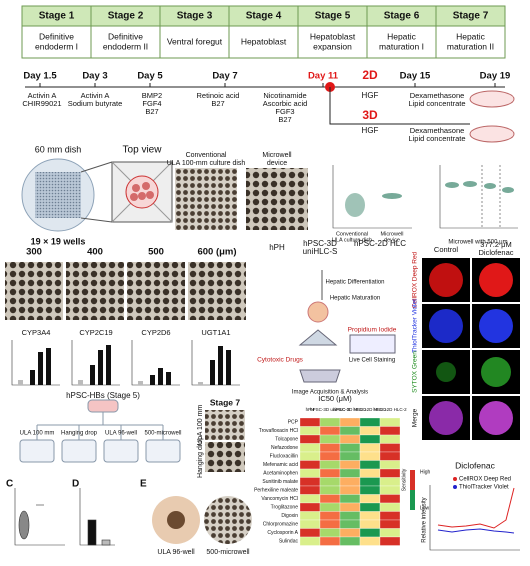  What do you see at coordinates (195, 16) in the screenshot?
I see `stage-name: Stage 3` at bounding box center [195, 16].